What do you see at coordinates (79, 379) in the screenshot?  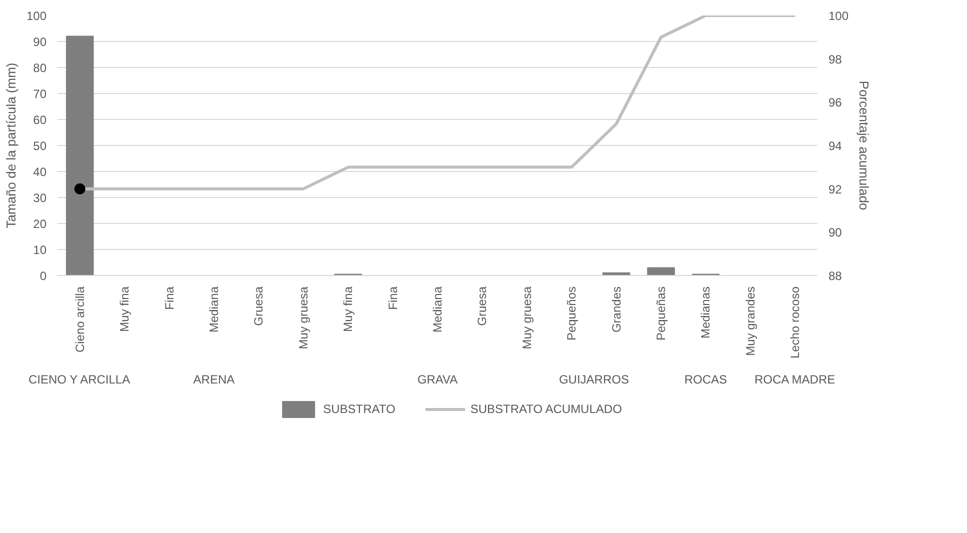 I see `text: CIENO Y ARCILLA` at bounding box center [79, 379].